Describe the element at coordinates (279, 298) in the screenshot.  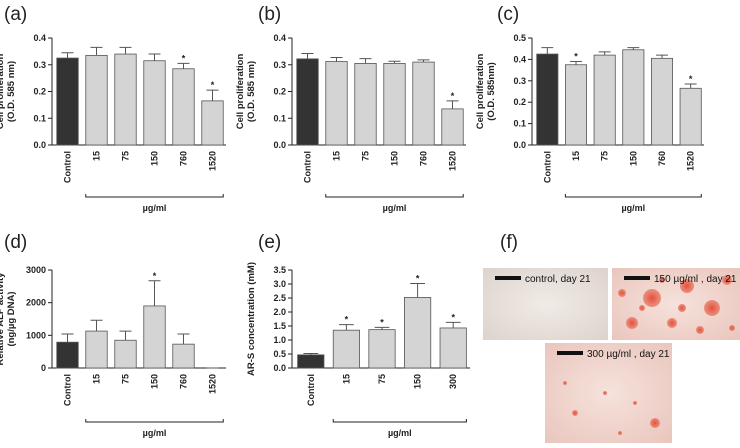
I see `y-tick-label: 2.5` at that location.